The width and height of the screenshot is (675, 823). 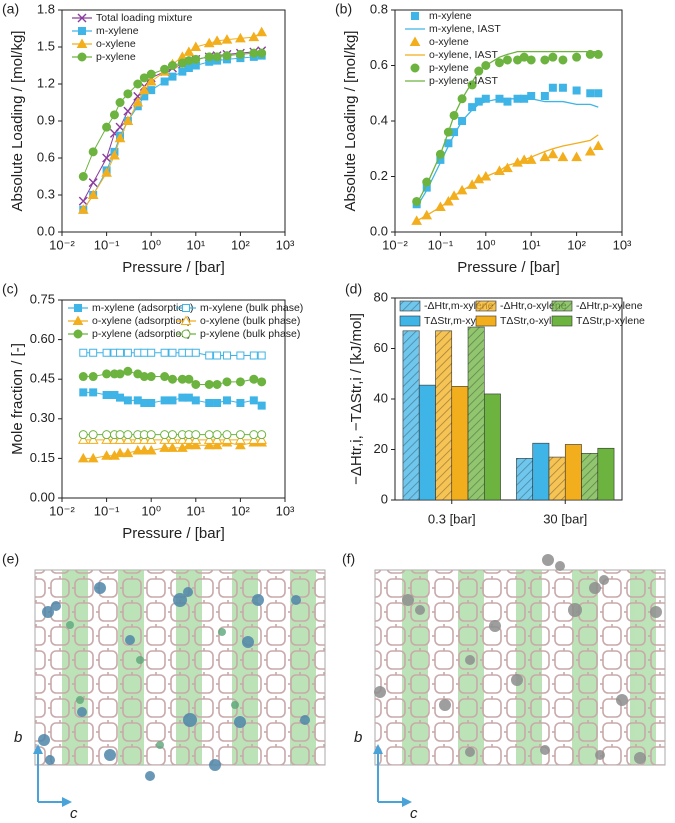 What do you see at coordinates (144, 18) in the screenshot?
I see `legend-label: Total loading mixture` at bounding box center [144, 18].